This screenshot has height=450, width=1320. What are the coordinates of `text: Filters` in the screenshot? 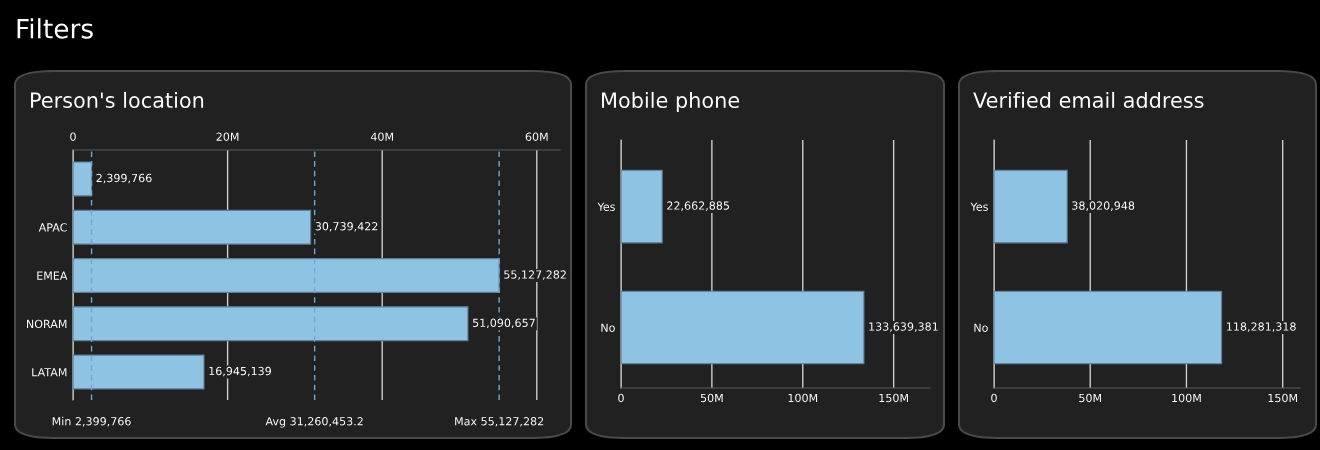 It's located at (55, 28).